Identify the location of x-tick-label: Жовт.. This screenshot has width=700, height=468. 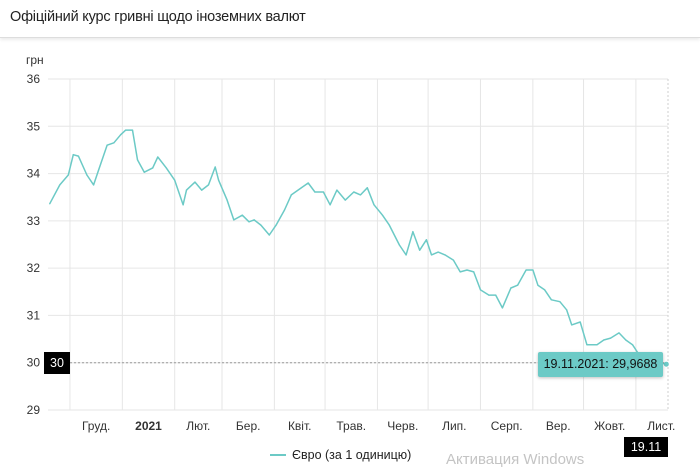
(609, 426).